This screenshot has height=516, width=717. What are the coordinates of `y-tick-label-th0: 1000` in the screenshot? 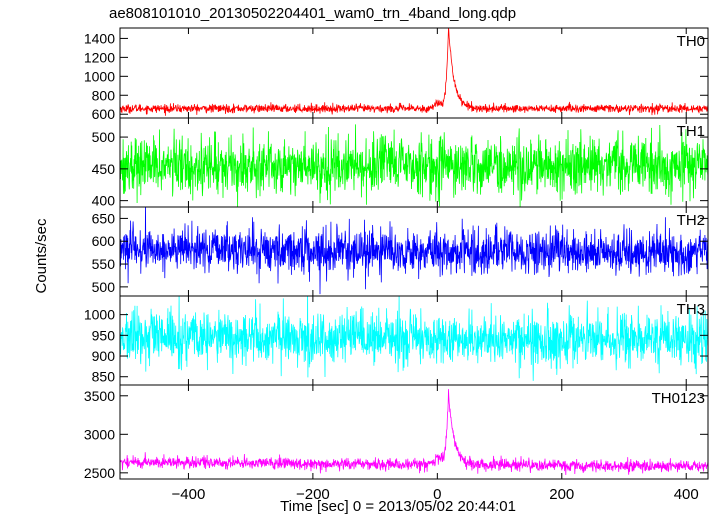 It's located at (99, 76).